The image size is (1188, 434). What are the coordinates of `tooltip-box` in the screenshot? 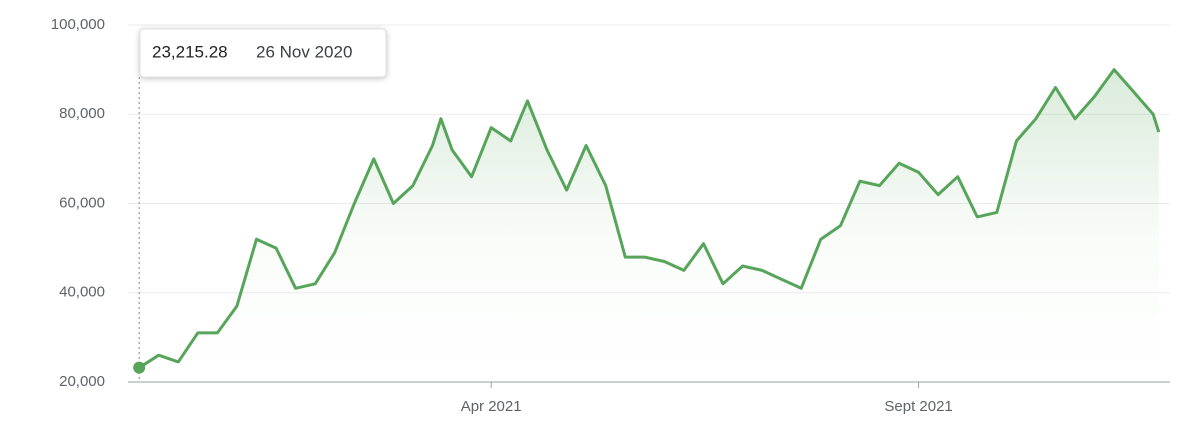 It's located at (263, 53).